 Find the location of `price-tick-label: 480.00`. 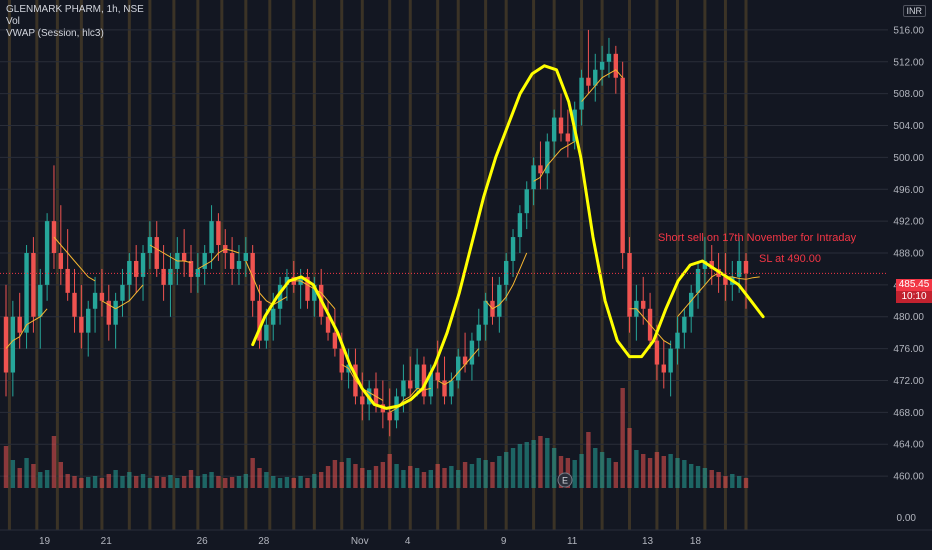

price-tick-label: 480.00 is located at coordinates (908, 317).